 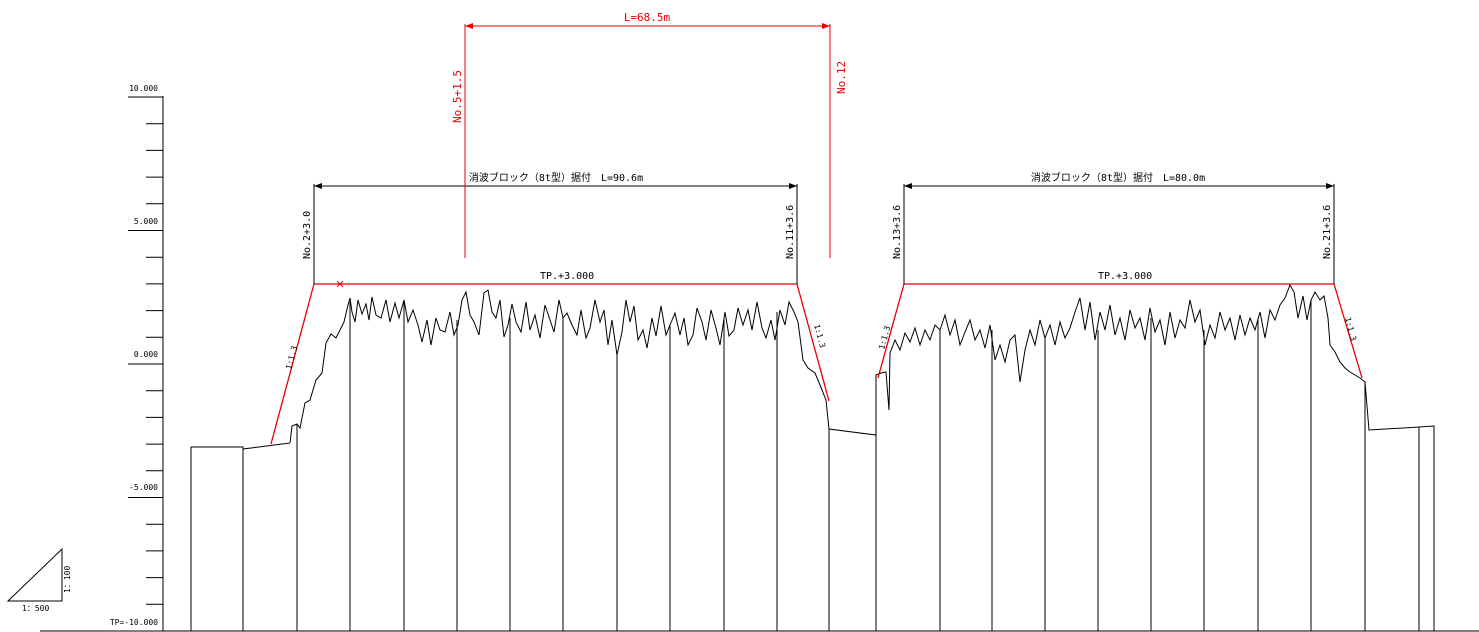 I want to click on left-apron, so click(x=217, y=538).